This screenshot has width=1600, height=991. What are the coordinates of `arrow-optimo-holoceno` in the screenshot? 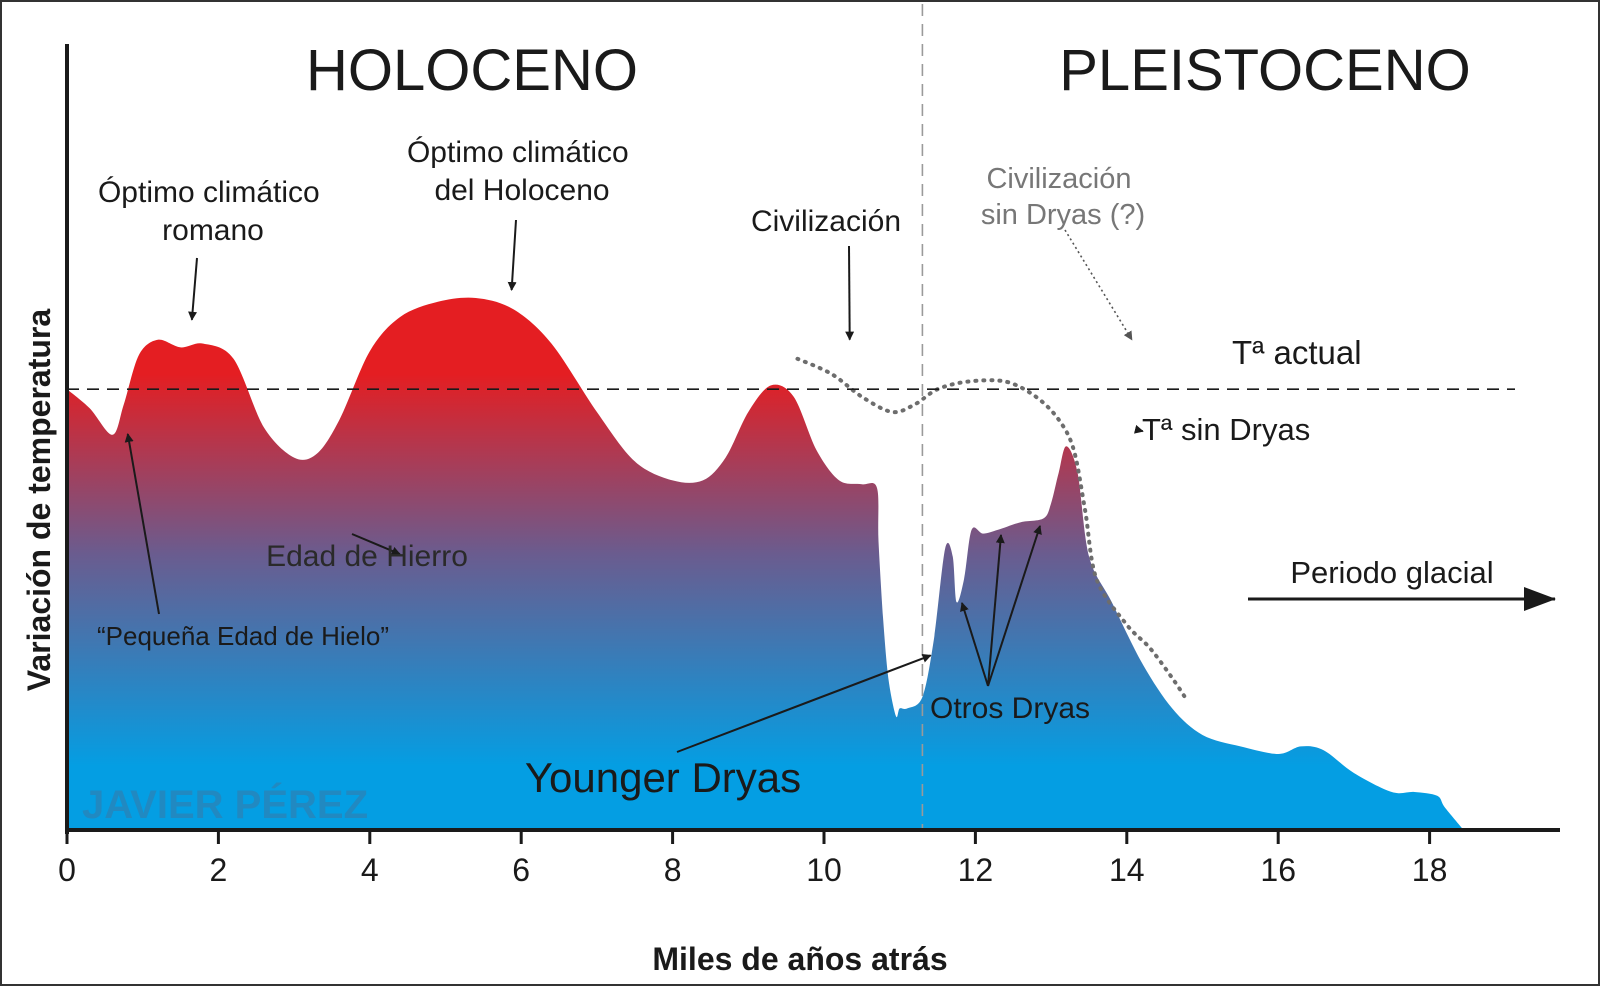 It's located at (512, 255).